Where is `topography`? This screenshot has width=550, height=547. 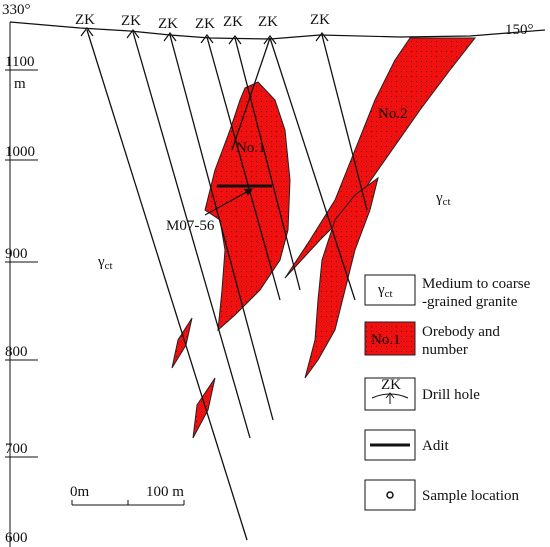
topography is located at coordinates (277, 30).